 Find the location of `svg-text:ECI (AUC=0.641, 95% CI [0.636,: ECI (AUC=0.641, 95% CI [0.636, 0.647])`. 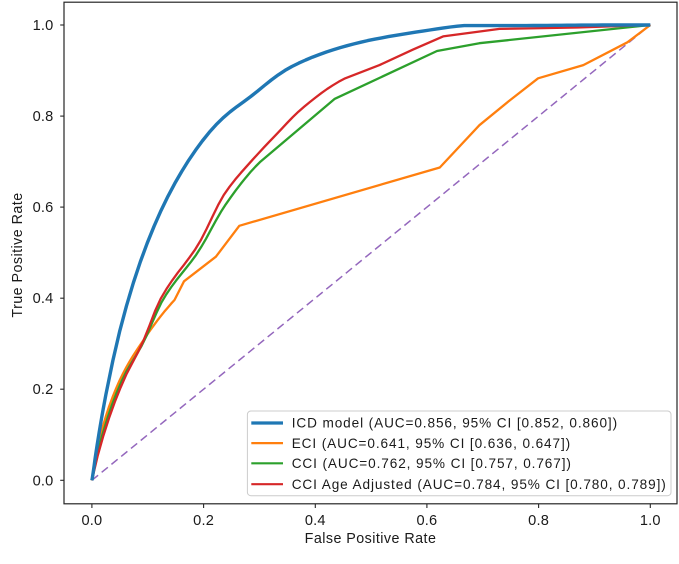

svg-text:ECI (AUC=0.641, 95% CI [0.636,: ECI (AUC=0.641, 95% CI [0.636, 0.647]) is located at coordinates (431, 443).